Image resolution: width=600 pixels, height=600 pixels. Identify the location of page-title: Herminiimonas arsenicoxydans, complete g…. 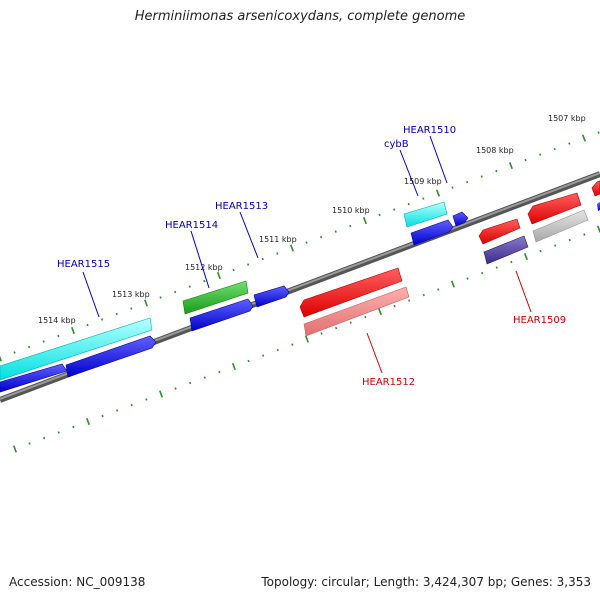
(300, 16).